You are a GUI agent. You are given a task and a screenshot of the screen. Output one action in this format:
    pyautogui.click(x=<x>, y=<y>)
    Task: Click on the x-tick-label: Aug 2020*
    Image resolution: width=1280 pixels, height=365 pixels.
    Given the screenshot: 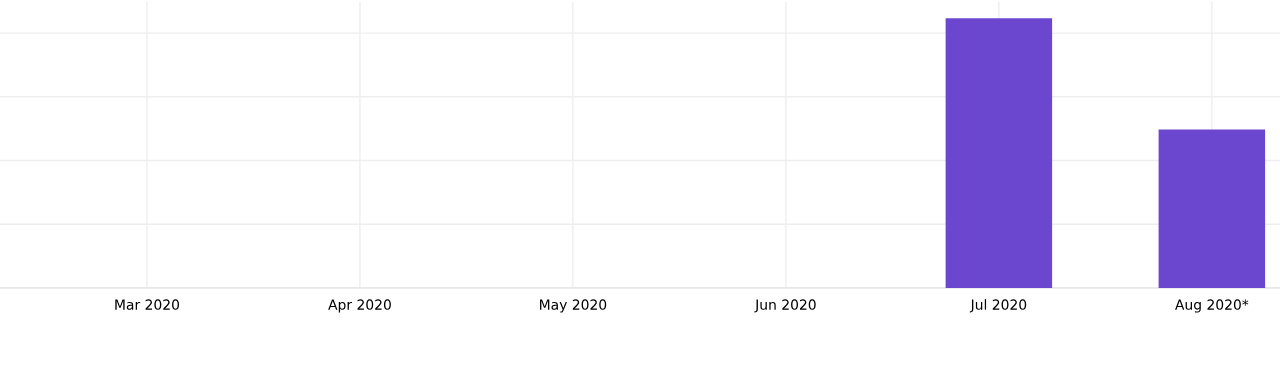 What is the action you would take?
    pyautogui.click(x=1212, y=306)
    